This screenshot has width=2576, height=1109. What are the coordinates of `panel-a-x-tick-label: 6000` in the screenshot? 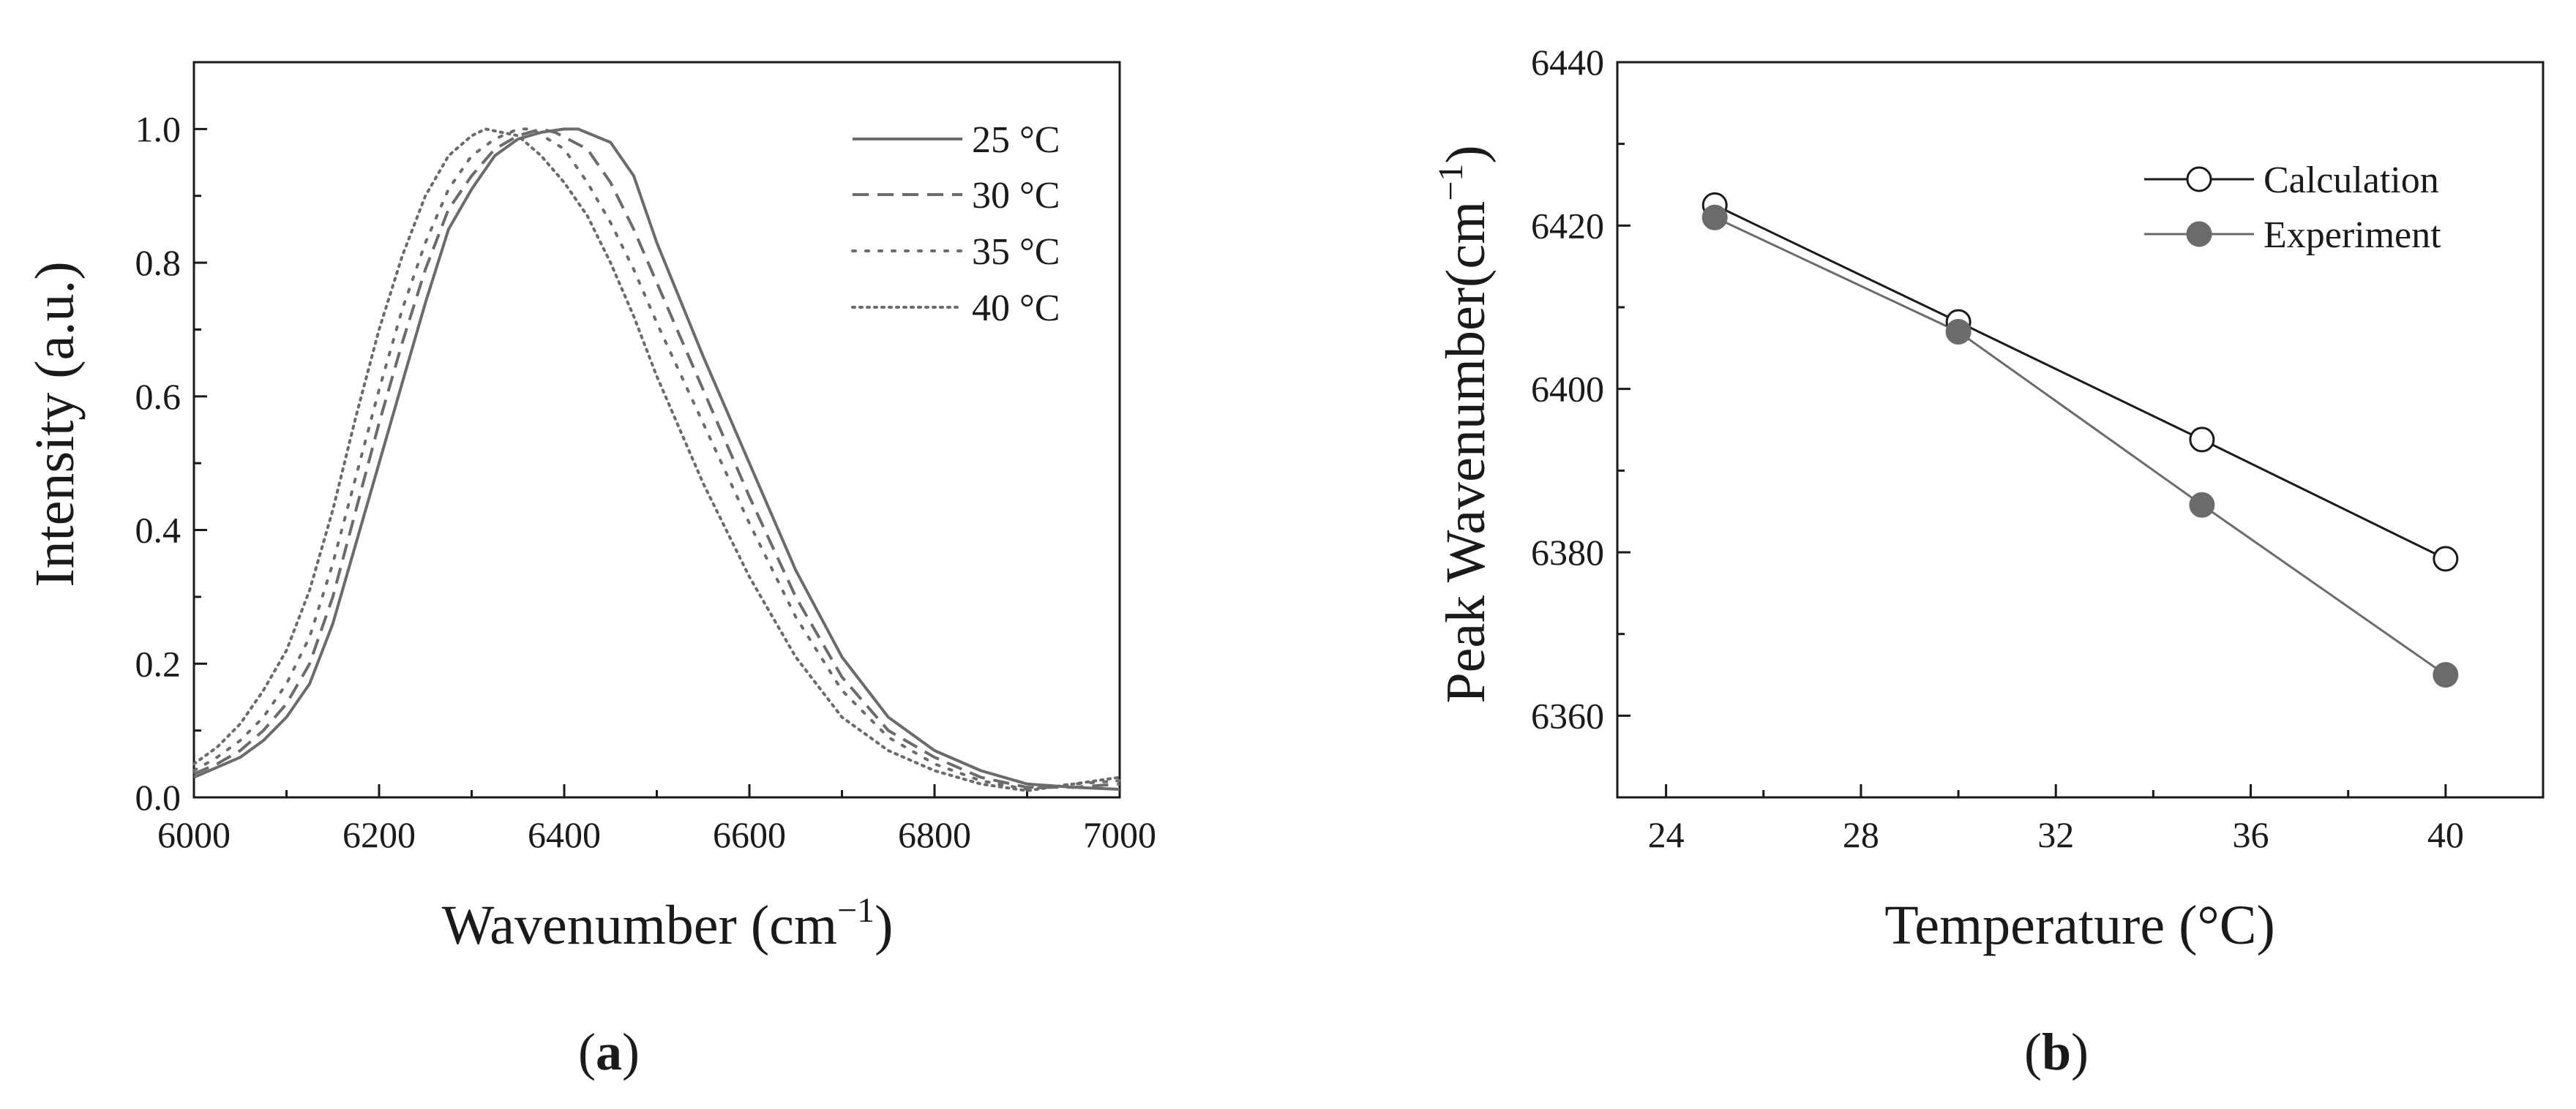 It's located at (194, 834).